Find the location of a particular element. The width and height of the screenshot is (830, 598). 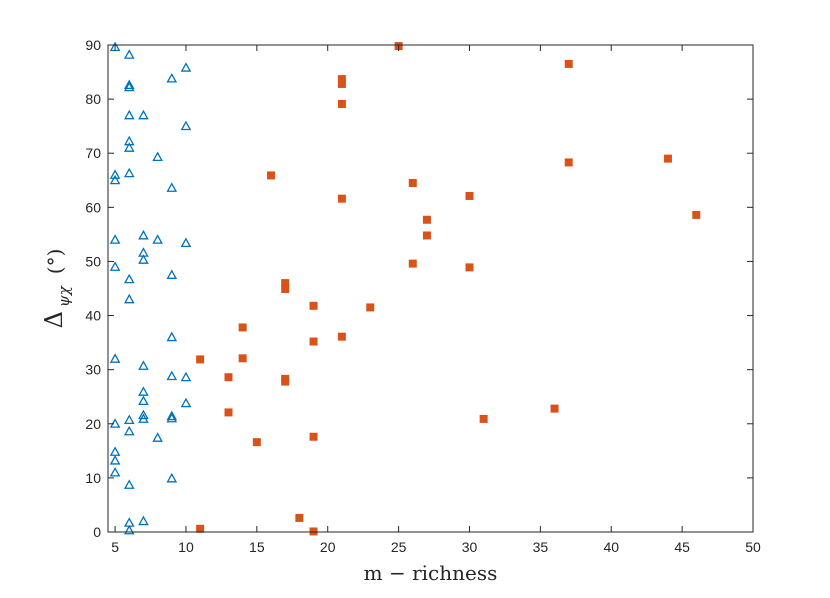

y-tick-label: 40 is located at coordinates (93, 316).